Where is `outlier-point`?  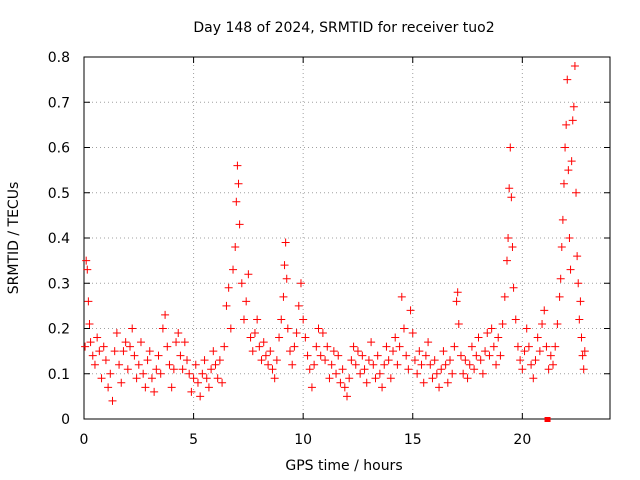
outlier-point is located at coordinates (547, 419).